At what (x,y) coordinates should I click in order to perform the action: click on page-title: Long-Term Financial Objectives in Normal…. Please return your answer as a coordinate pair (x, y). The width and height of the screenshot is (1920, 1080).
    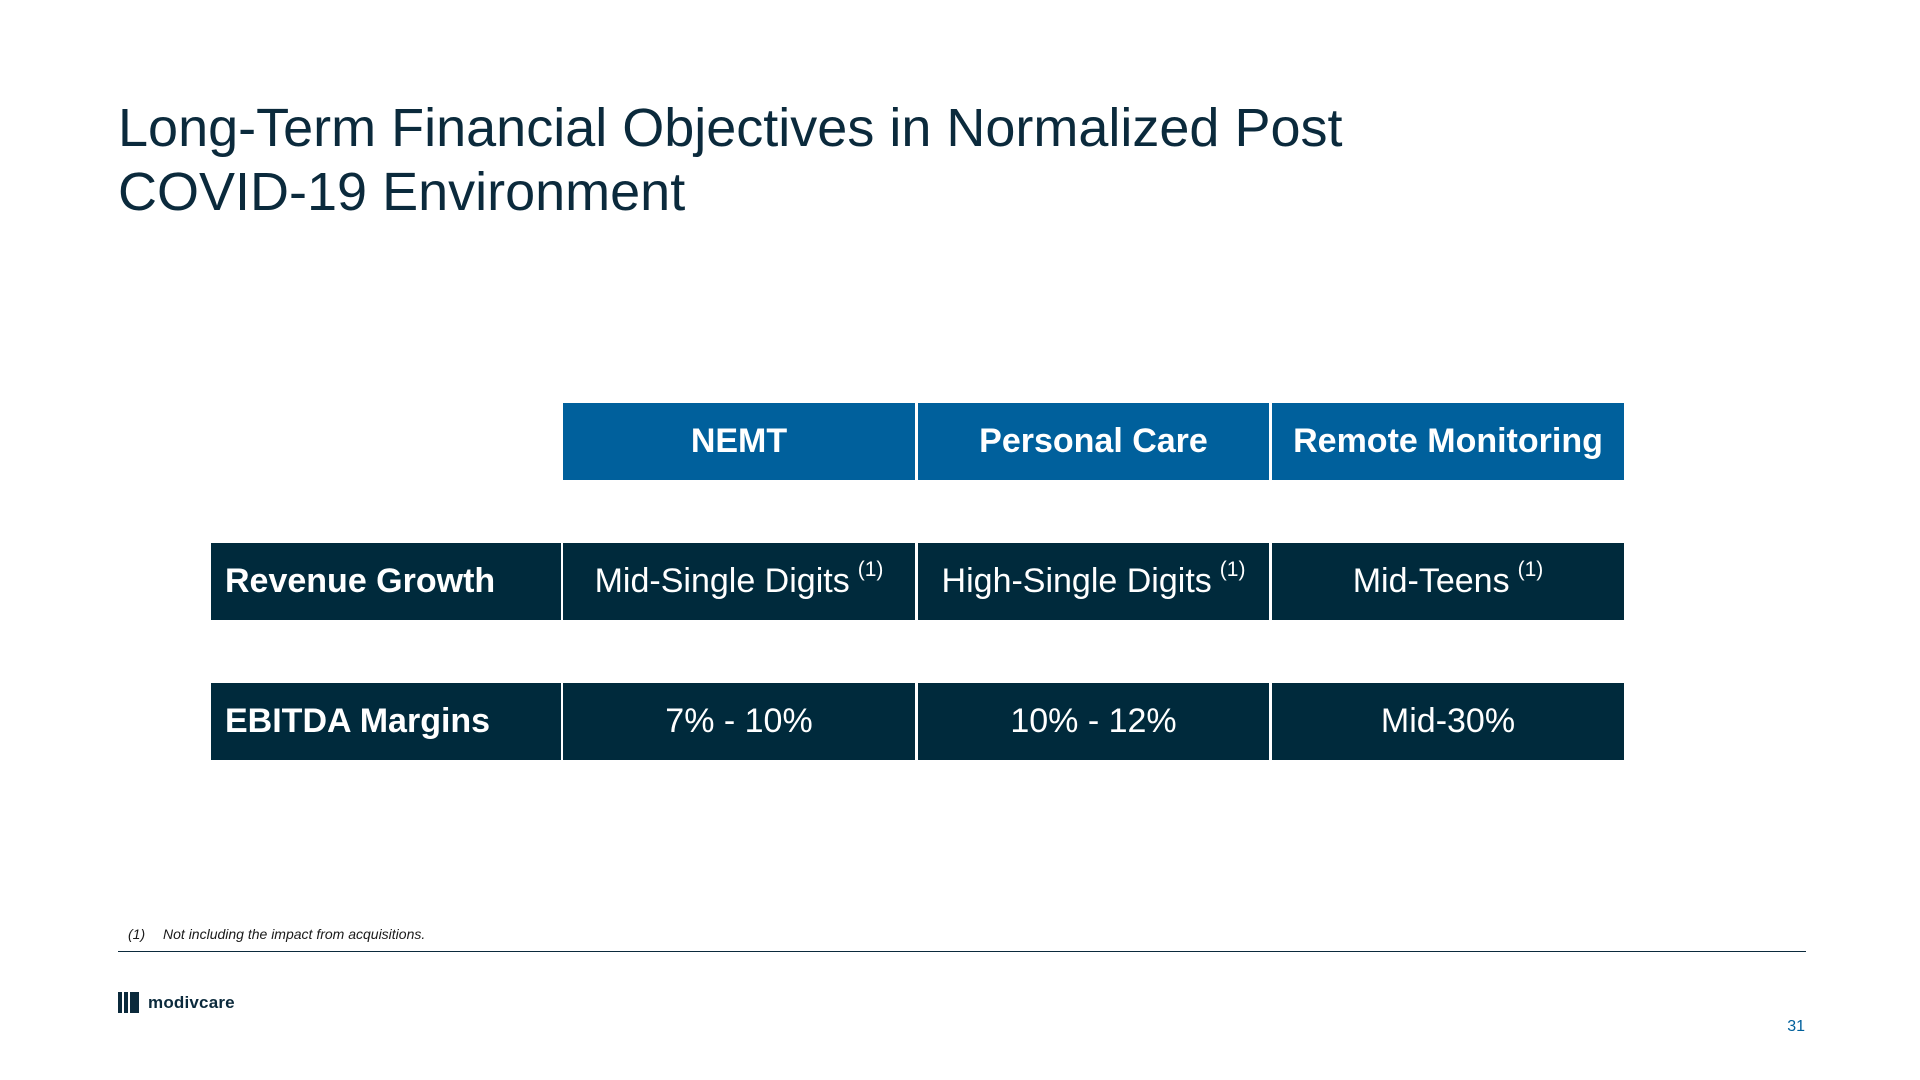
    Looking at the image, I should click on (768, 160).